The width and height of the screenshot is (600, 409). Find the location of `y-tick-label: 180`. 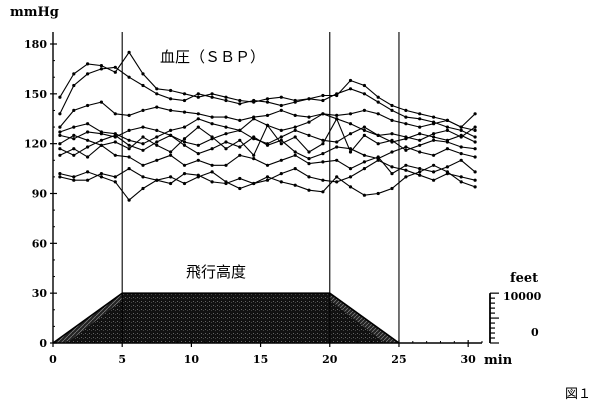

y-tick-label: 180 is located at coordinates (35, 44).